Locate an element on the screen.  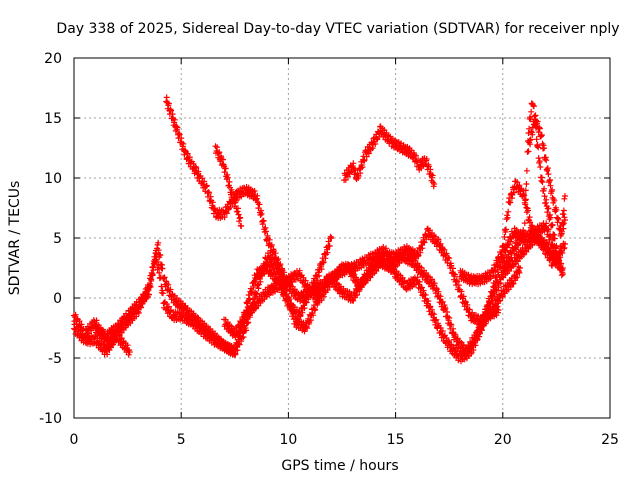
x-tick-label: 10 is located at coordinates (288, 440).